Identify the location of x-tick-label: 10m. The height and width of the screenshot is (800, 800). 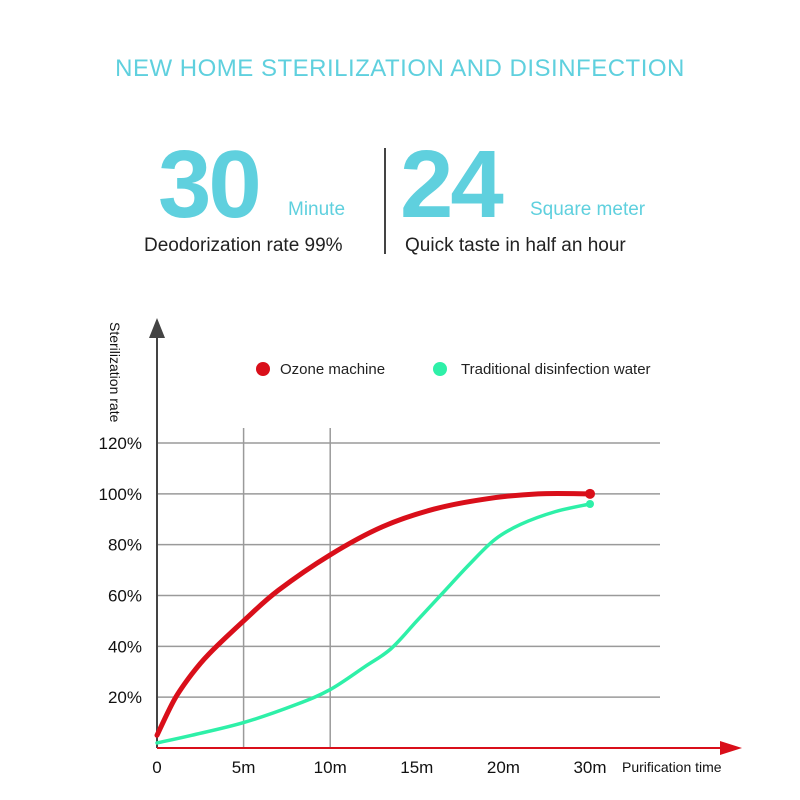
(330, 767).